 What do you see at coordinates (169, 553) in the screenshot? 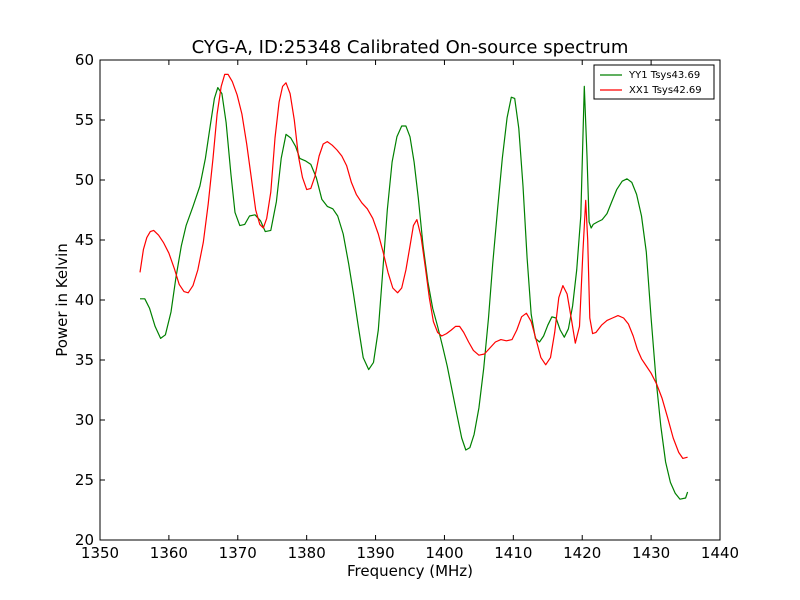
I see `x-tick-label: 1360` at bounding box center [169, 553].